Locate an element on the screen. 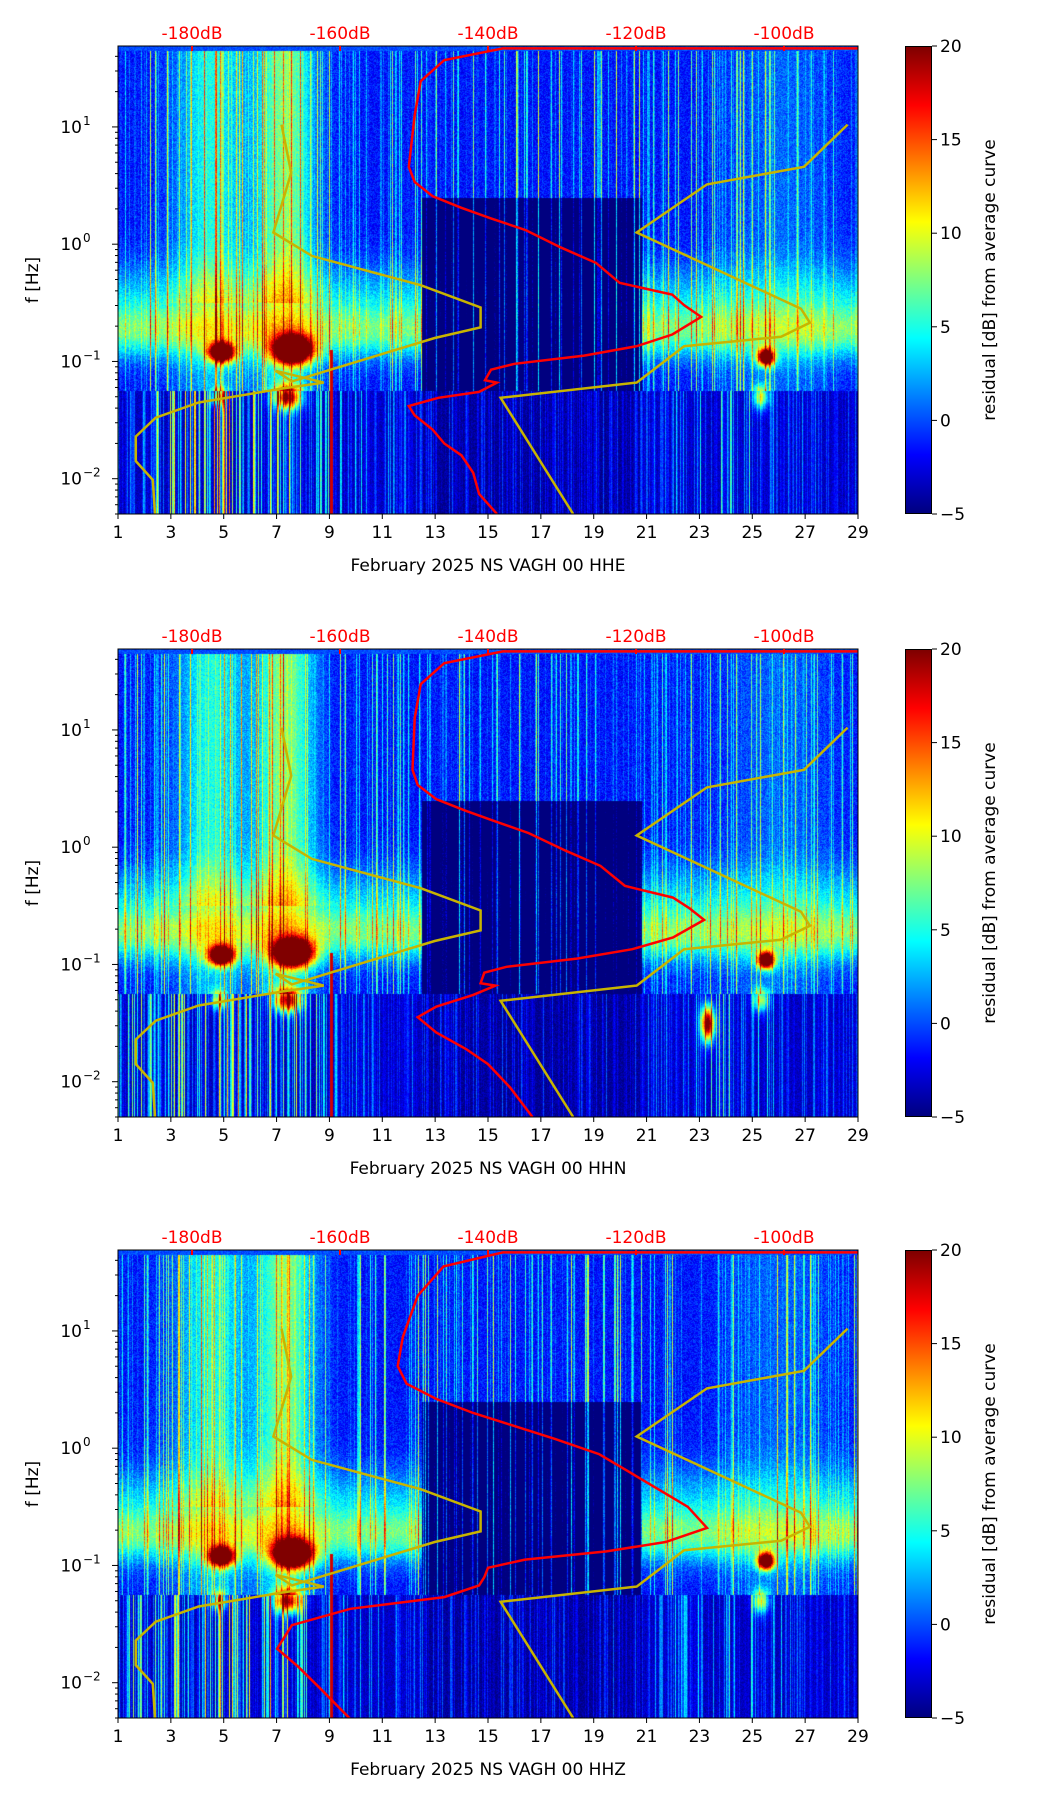 Image resolution: width=1052 pixels, height=1806 pixels. y-tick-exponent: 0 is located at coordinates (87, 841).